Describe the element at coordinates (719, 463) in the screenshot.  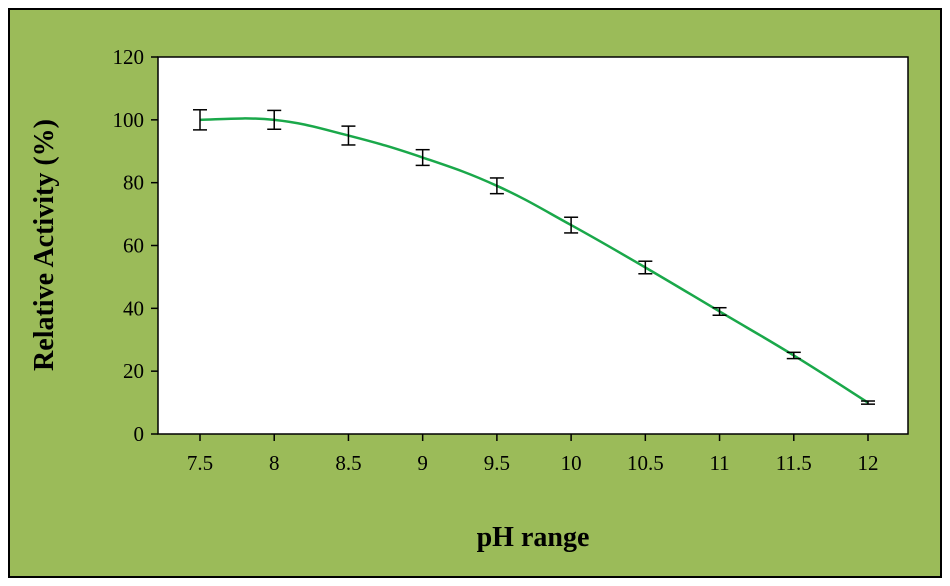
I see `x-tick-label: 11` at that location.